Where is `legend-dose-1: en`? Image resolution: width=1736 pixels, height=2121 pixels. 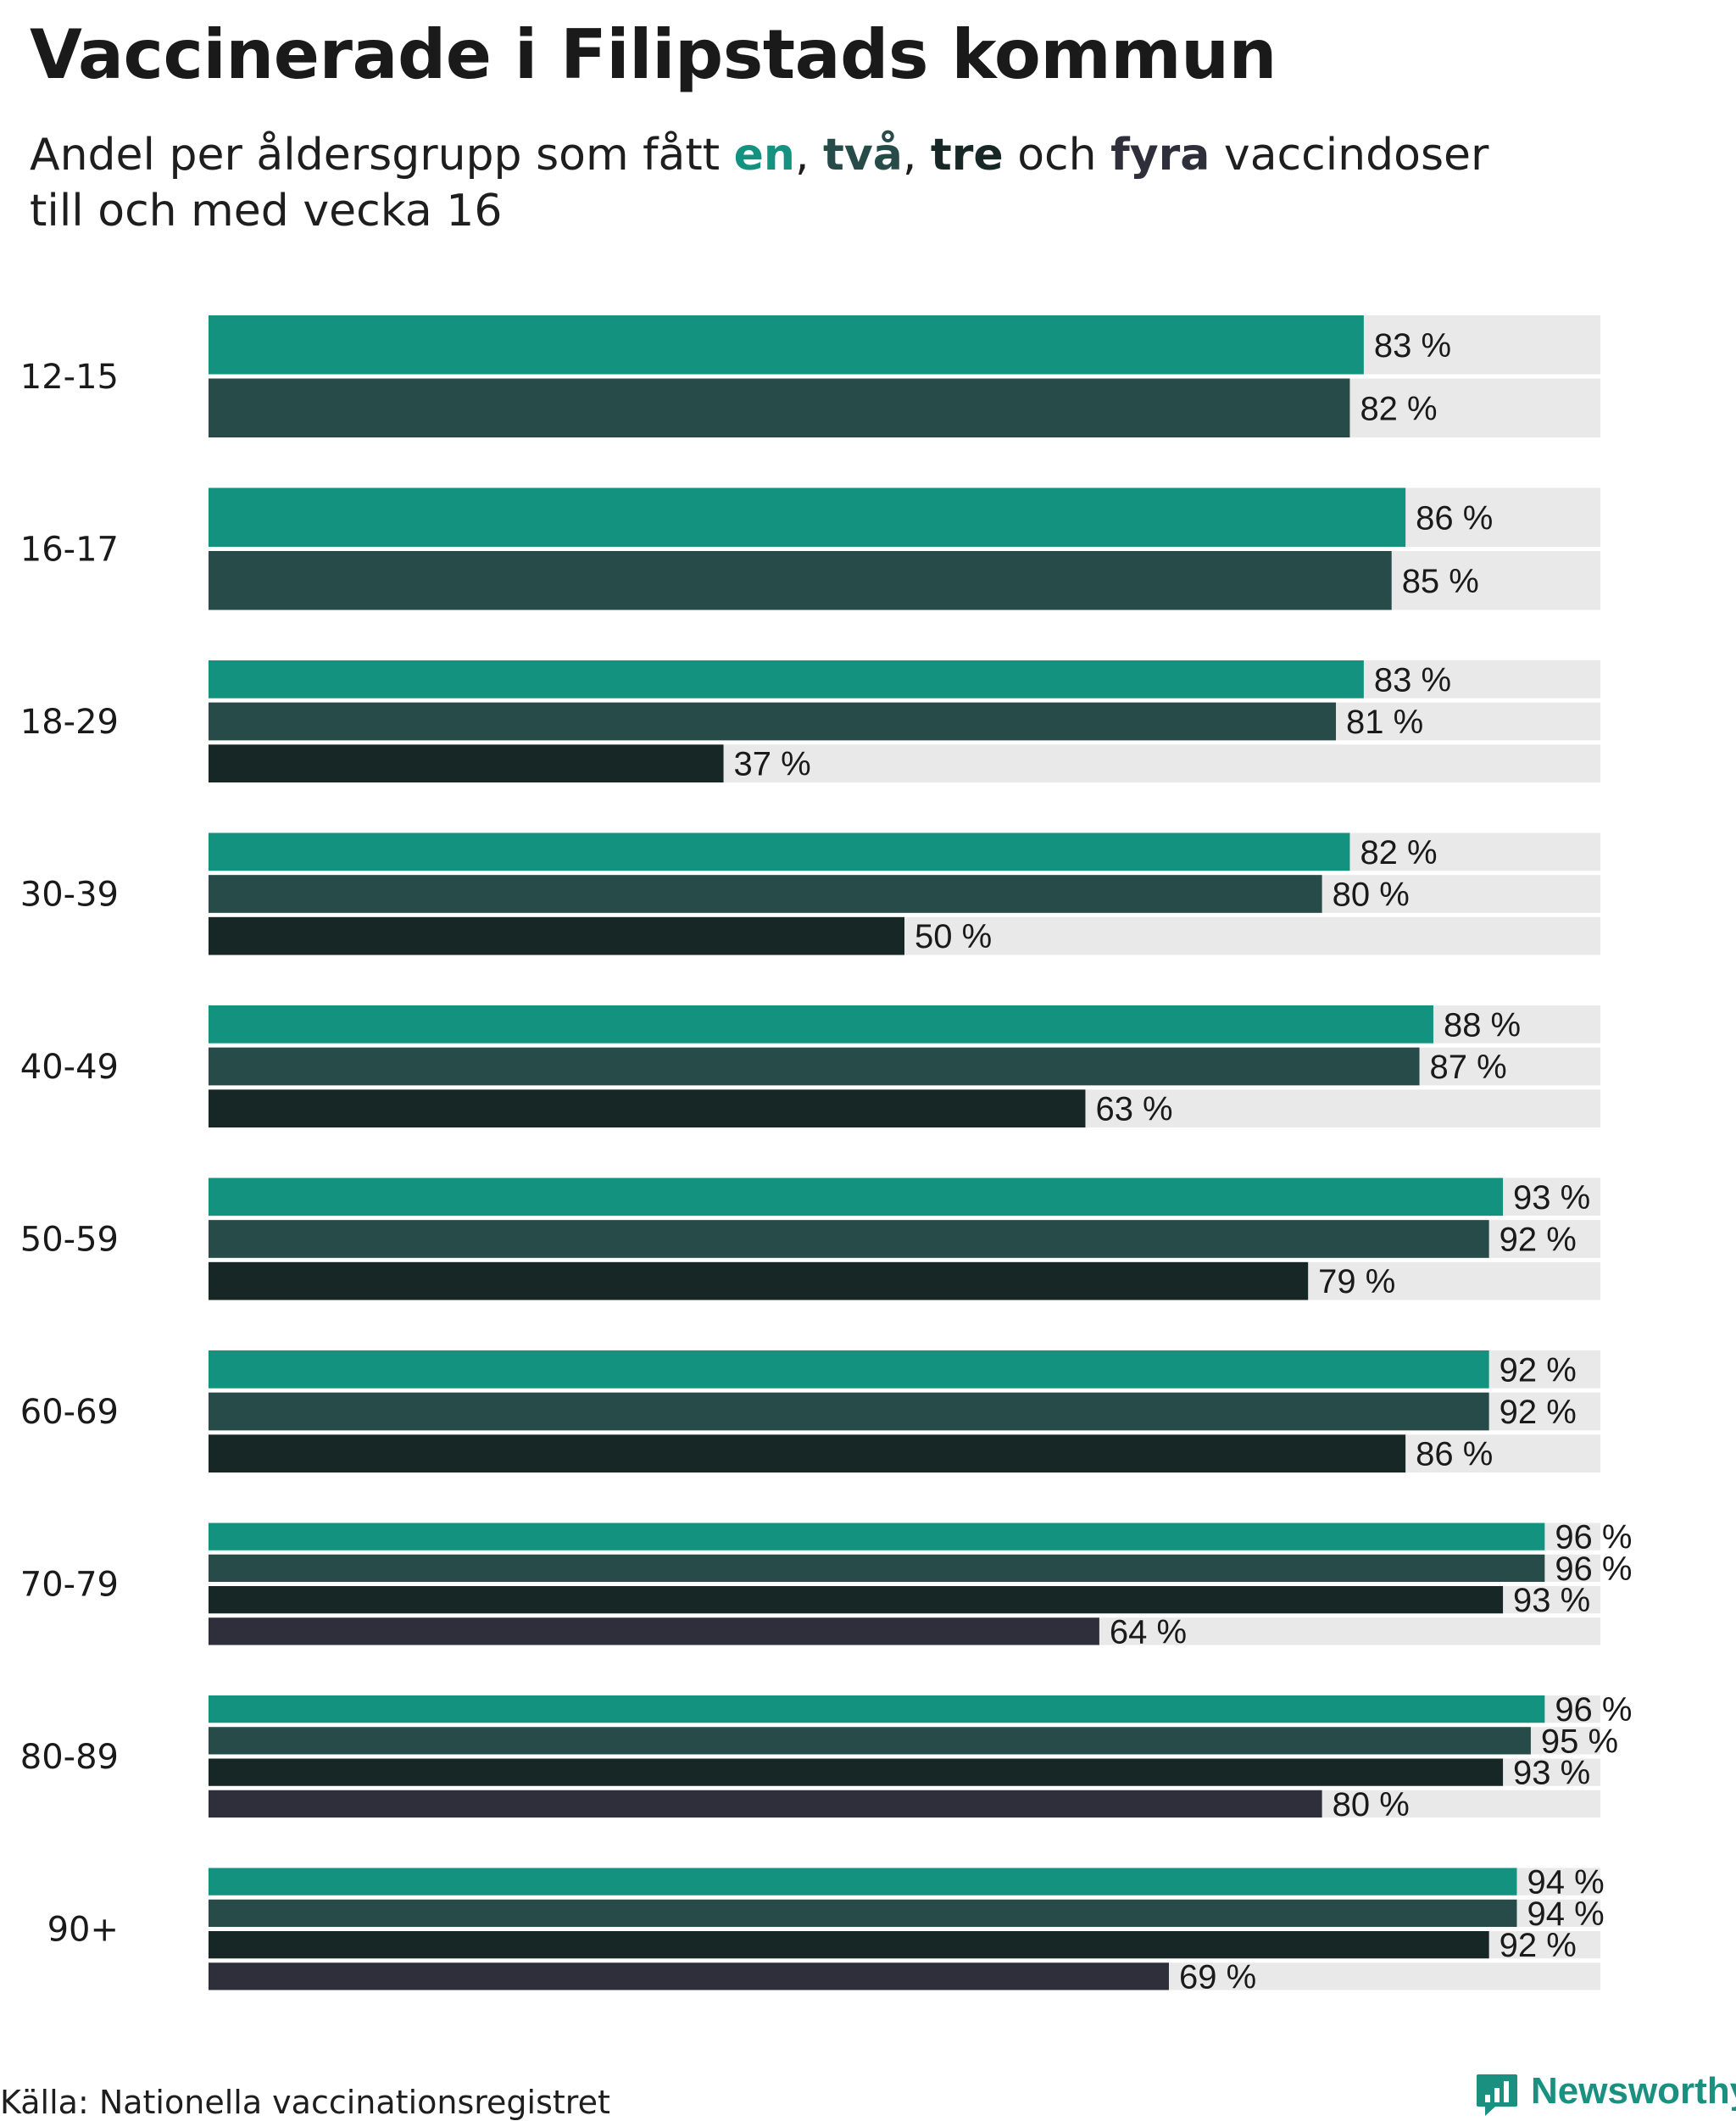 legend-dose-1: en is located at coordinates (764, 155).